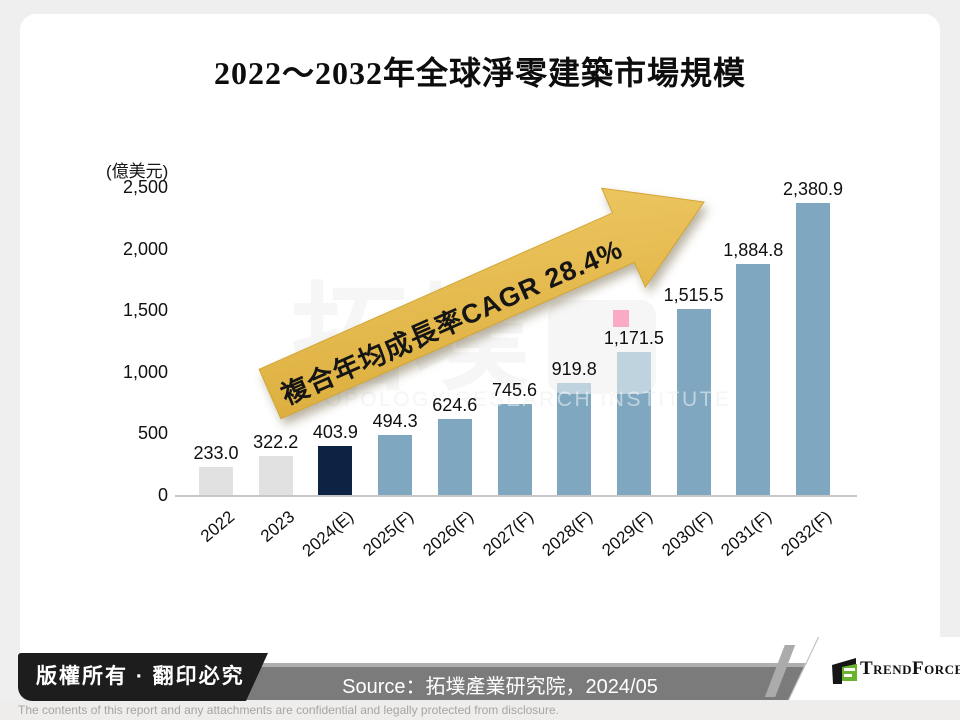 This screenshot has height=720, width=960. What do you see at coordinates (479, 73) in the screenshot?
I see `chart-title: 2022～2032年全球淨零建築市場規模` at bounding box center [479, 73].